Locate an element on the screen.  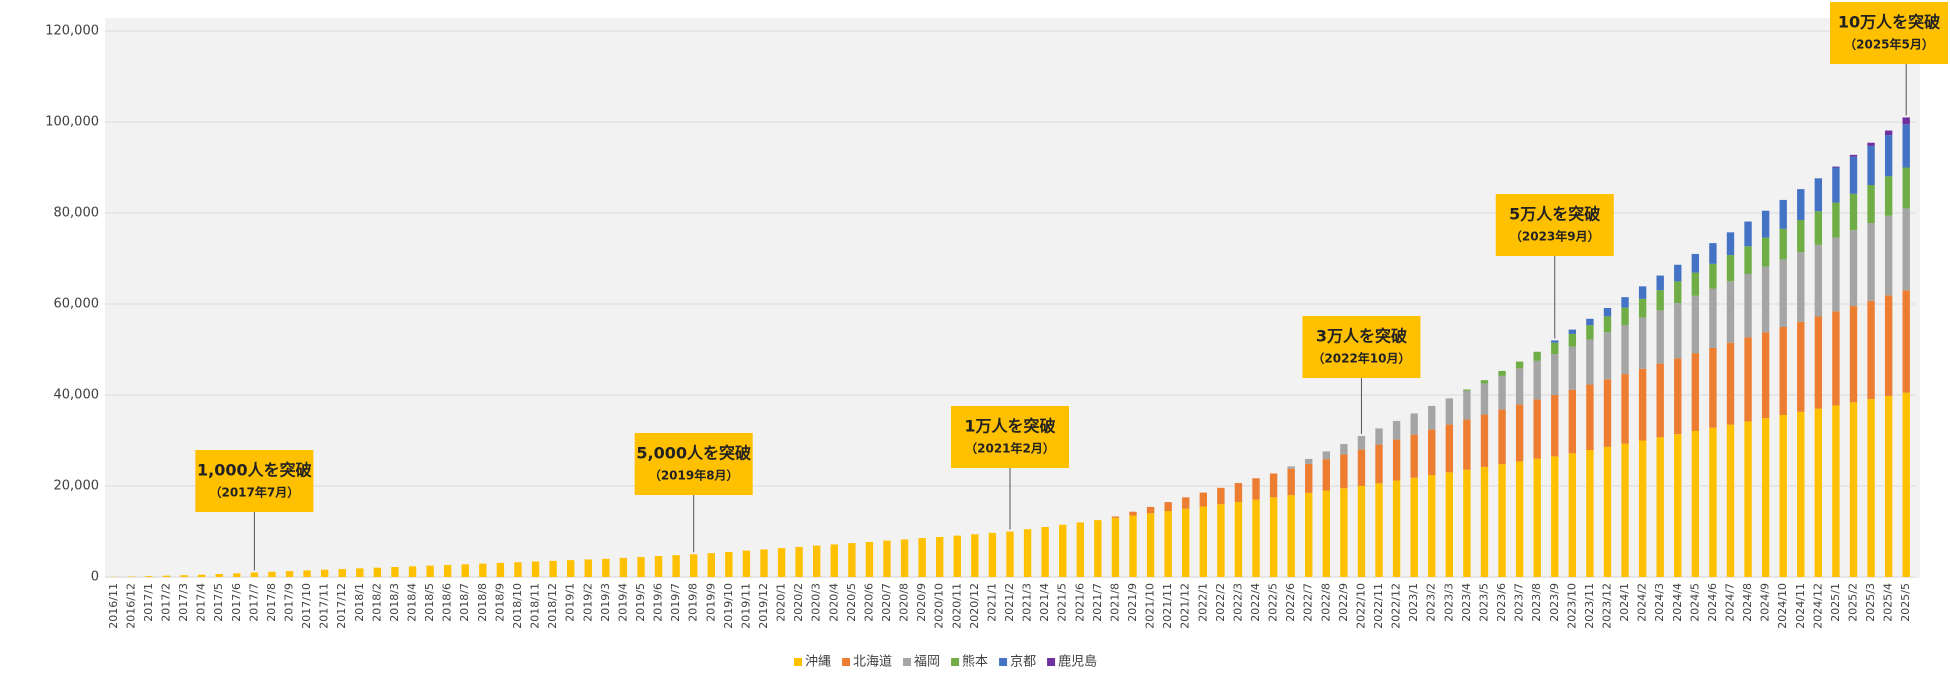
x-tick-label: 2020/9 is located at coordinates (921, 602).